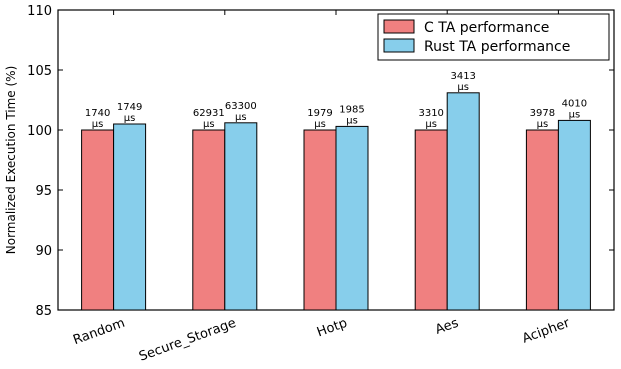 The height and width of the screenshot is (369, 621). What do you see at coordinates (43, 191) in the screenshot?
I see `y-tick-label: 95` at bounding box center [43, 191].